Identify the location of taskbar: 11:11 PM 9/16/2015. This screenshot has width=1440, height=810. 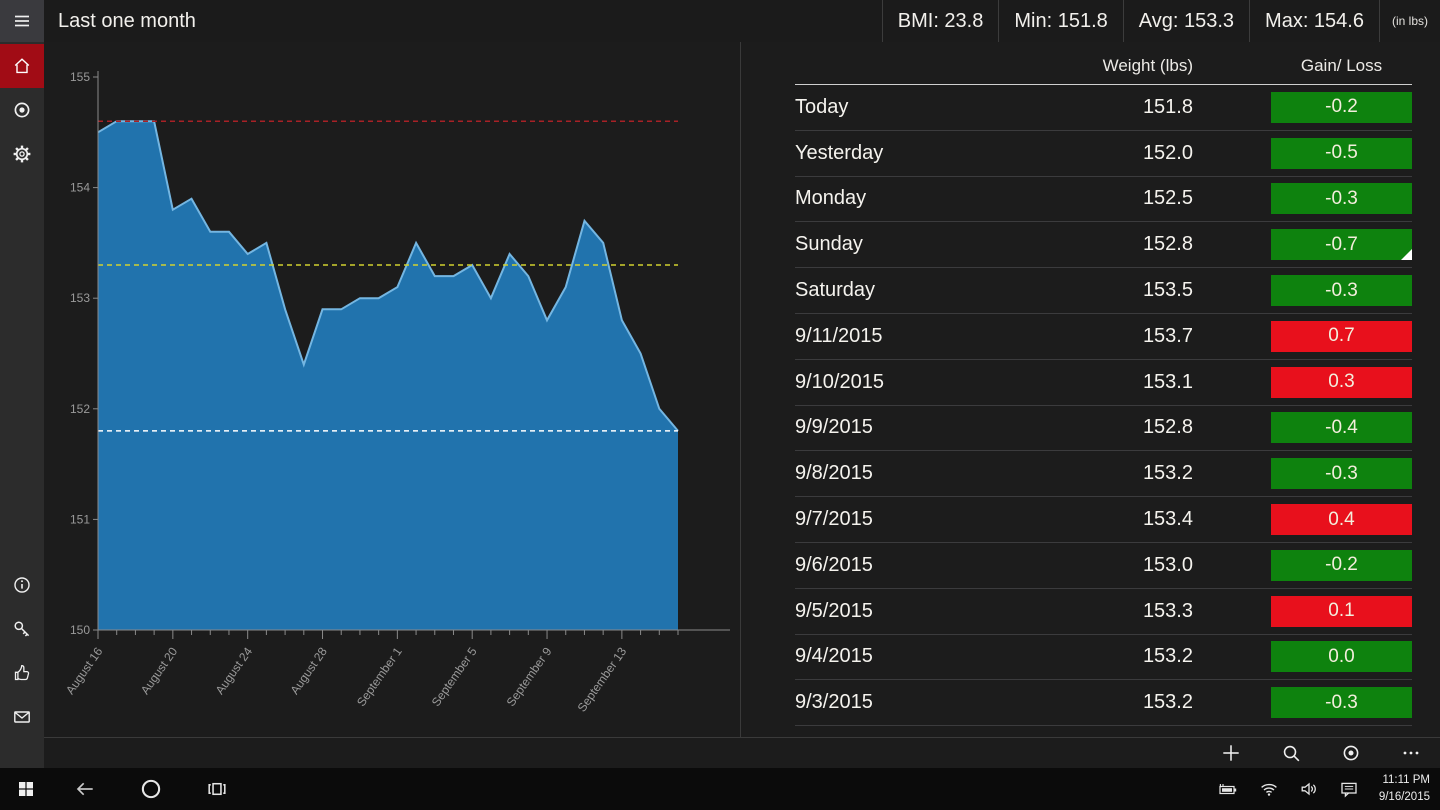
(720, 789).